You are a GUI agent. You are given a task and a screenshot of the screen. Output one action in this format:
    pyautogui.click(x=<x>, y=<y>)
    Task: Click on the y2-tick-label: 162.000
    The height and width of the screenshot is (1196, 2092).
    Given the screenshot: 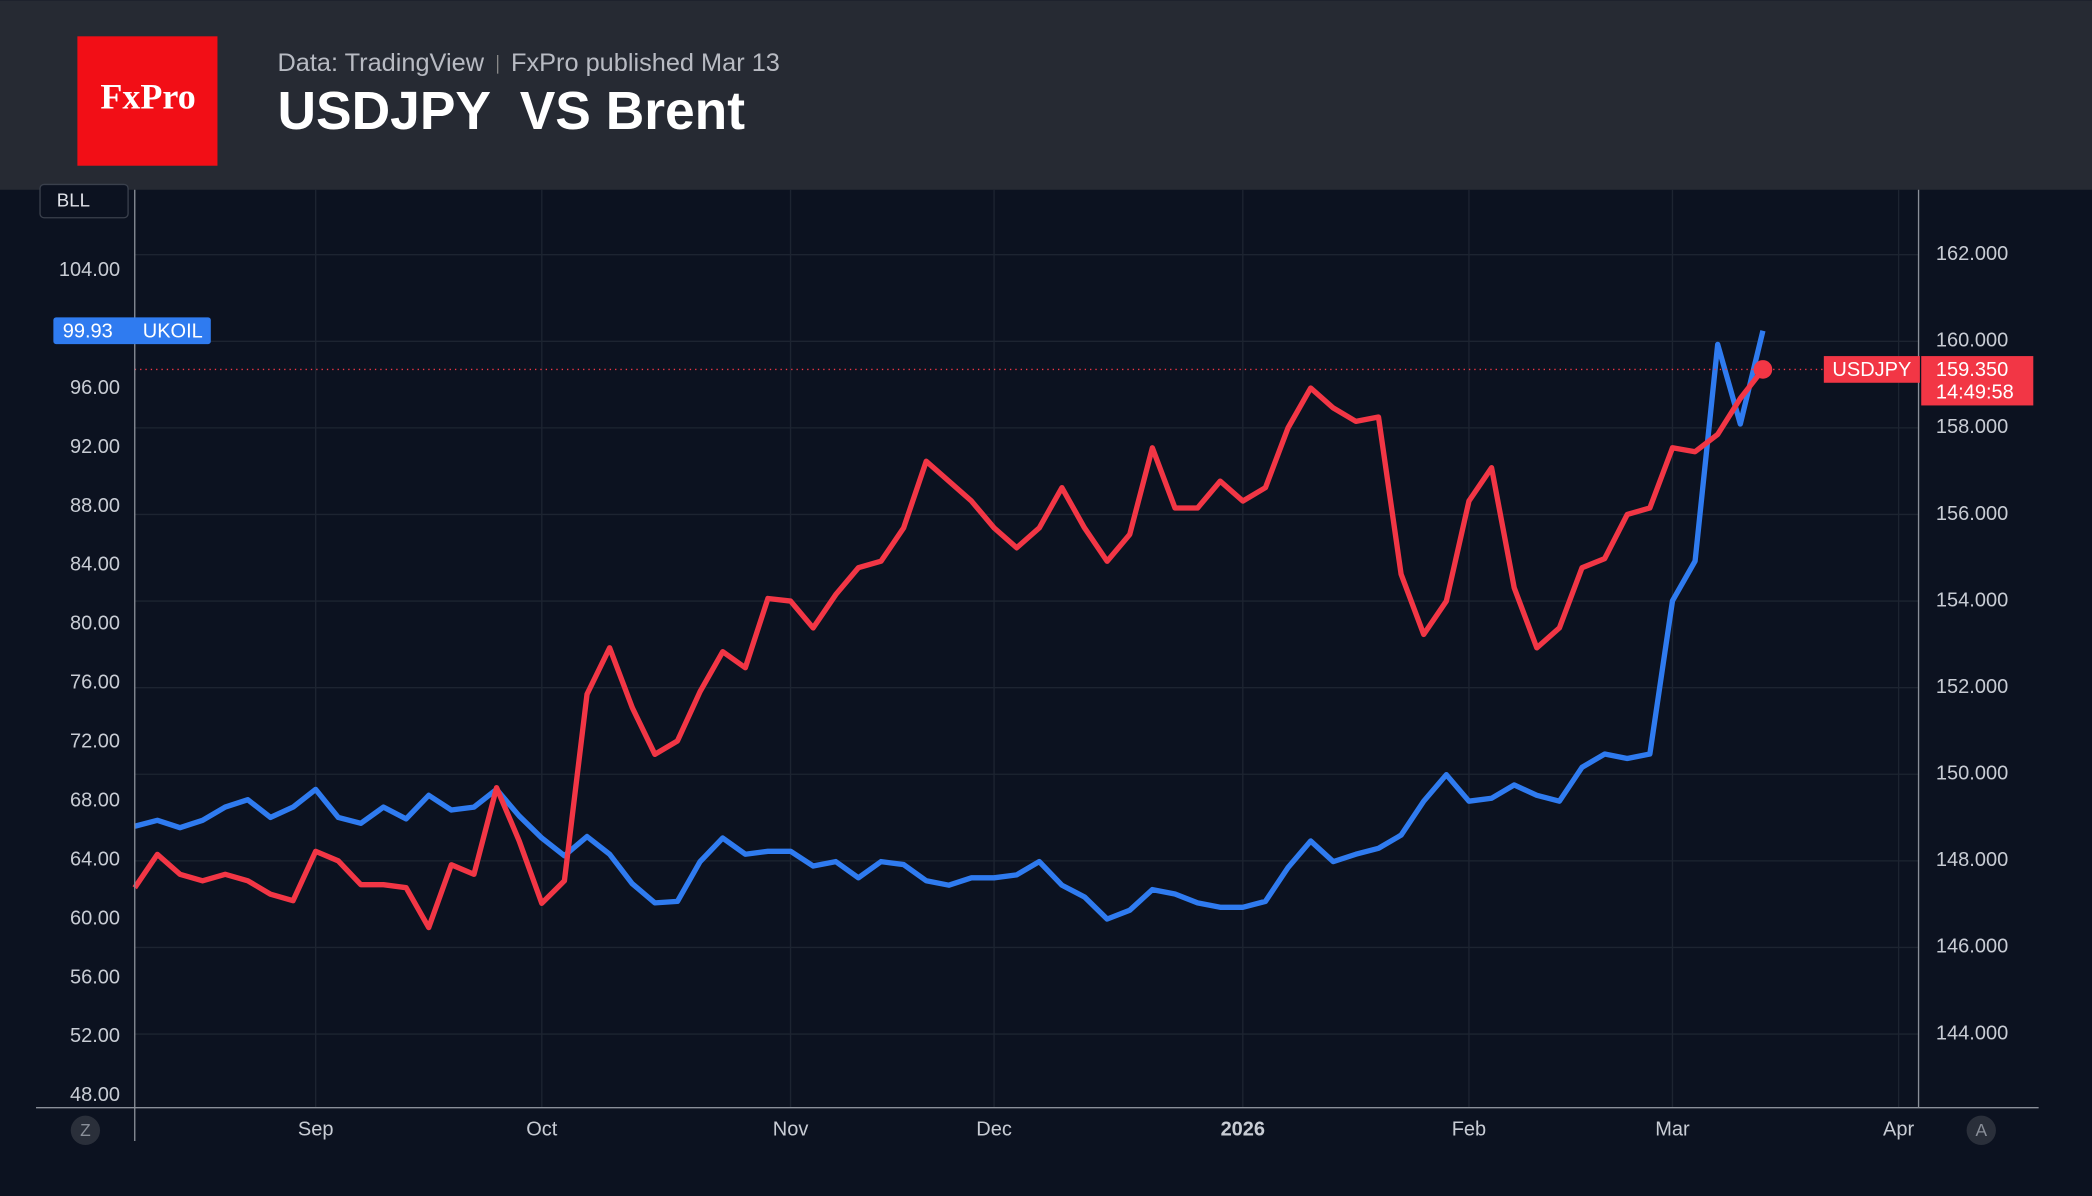 What is the action you would take?
    pyautogui.click(x=1972, y=254)
    